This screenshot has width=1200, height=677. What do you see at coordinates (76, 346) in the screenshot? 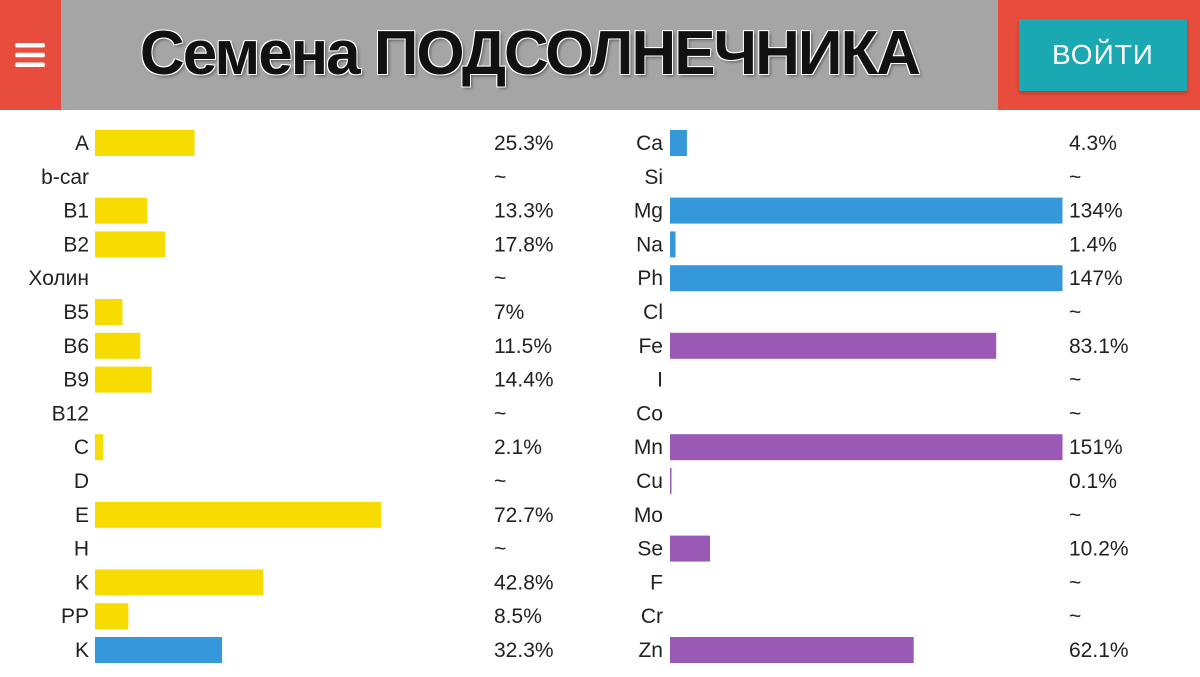
I see `category-label: B6` at bounding box center [76, 346].